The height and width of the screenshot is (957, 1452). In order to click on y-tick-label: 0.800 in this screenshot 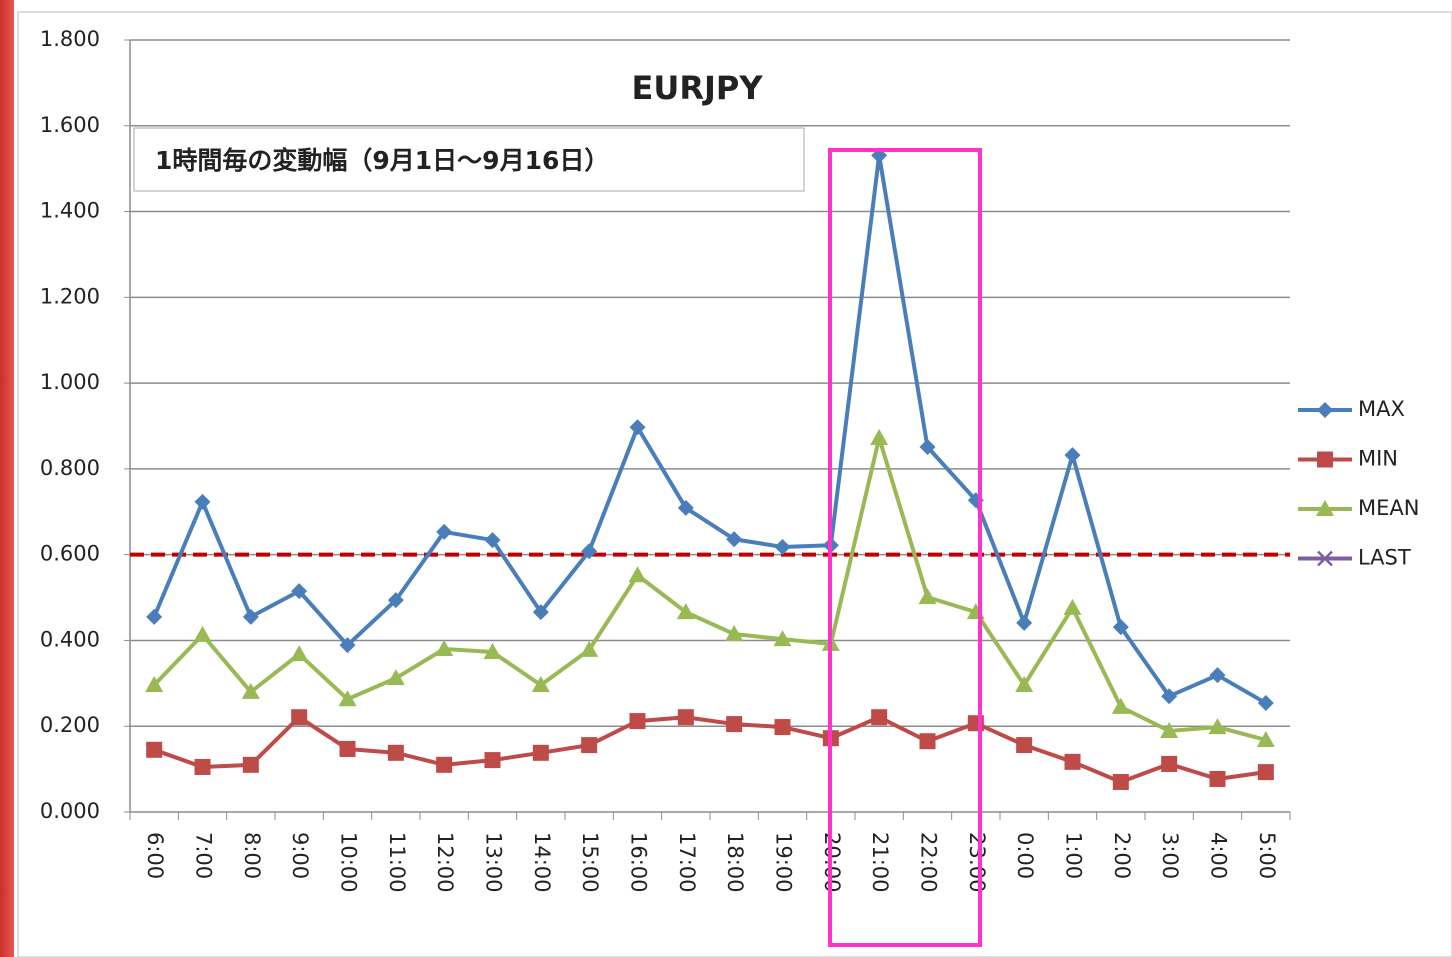, I will do `click(70, 468)`.